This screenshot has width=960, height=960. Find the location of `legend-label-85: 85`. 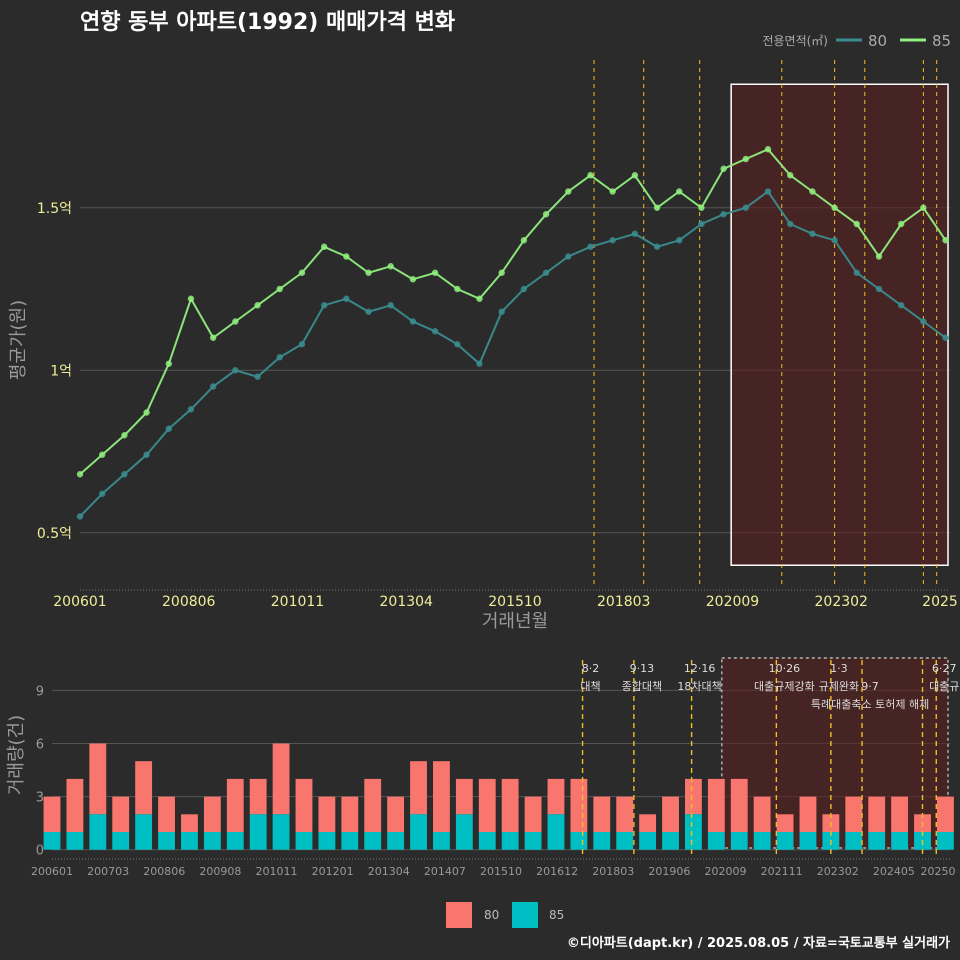

legend-label-85: 85 is located at coordinates (941, 41).